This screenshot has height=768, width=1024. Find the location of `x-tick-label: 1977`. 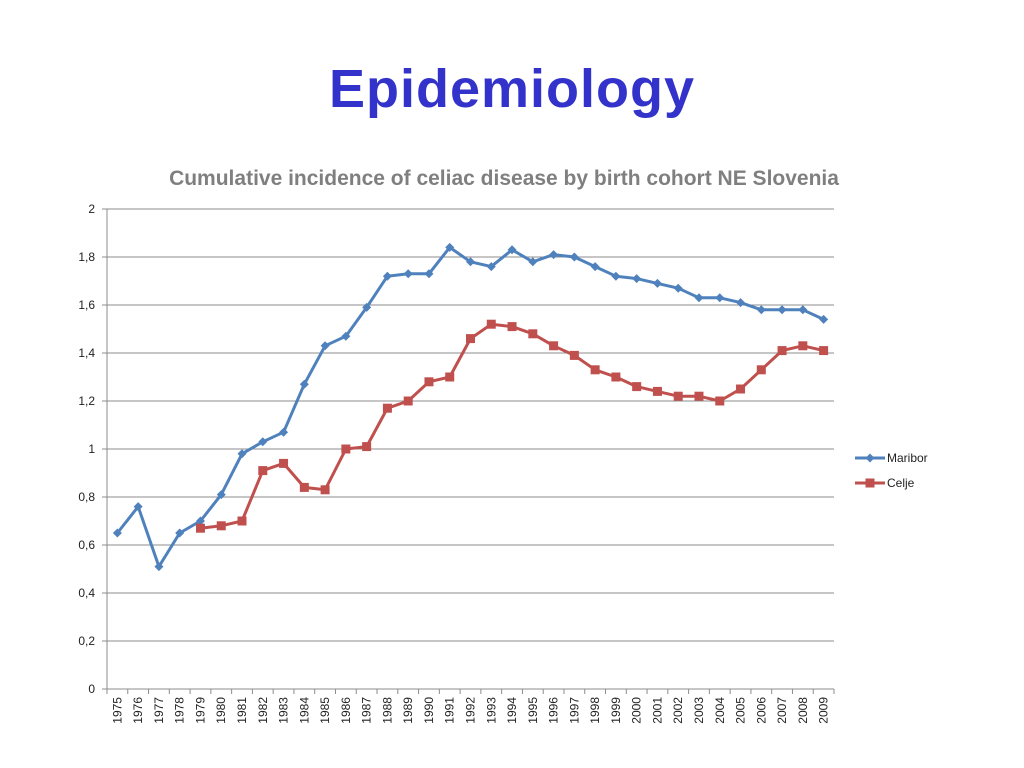

x-tick-label: 1977 is located at coordinates (159, 710).